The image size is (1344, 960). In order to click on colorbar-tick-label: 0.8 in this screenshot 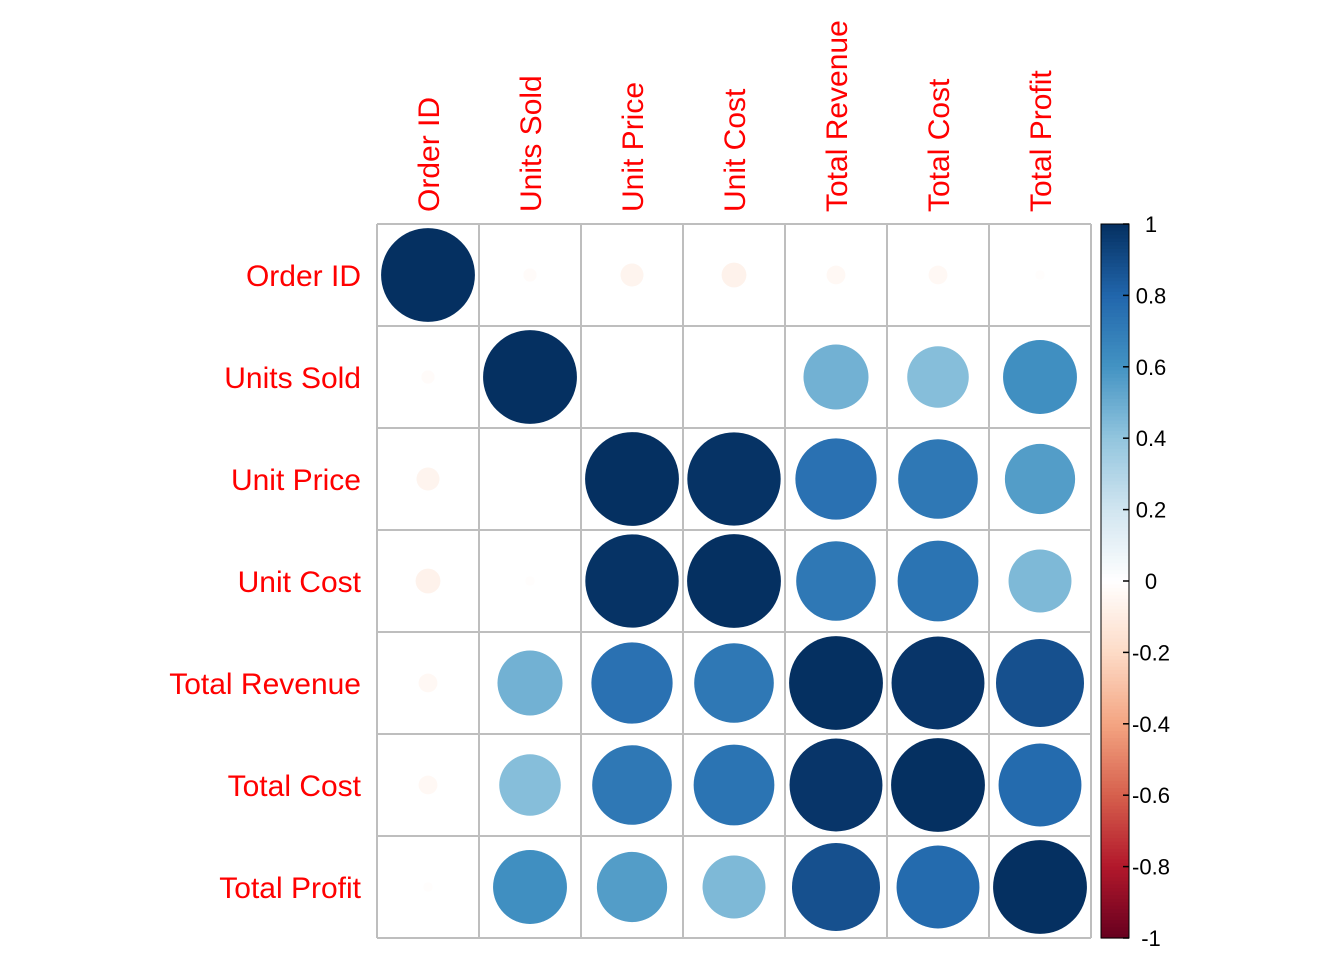, I will do `click(1151, 295)`.